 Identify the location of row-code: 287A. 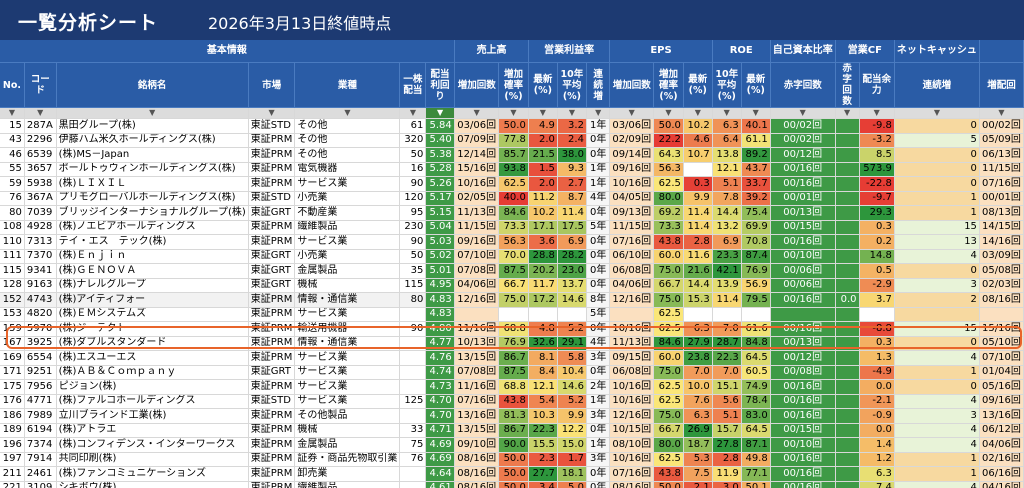
(40, 126).